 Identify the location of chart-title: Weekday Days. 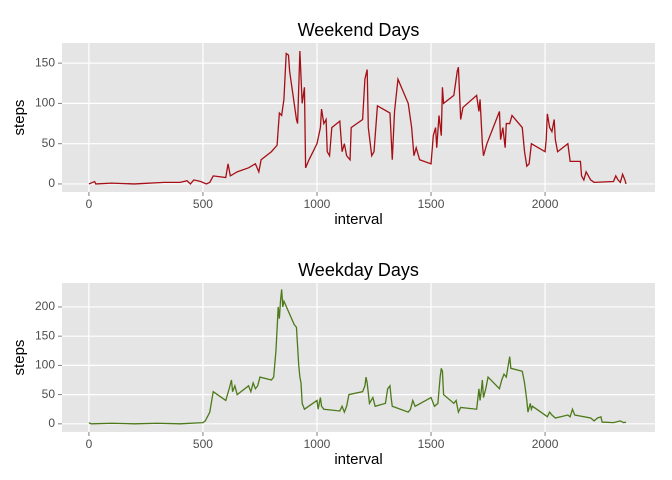
(358, 270).